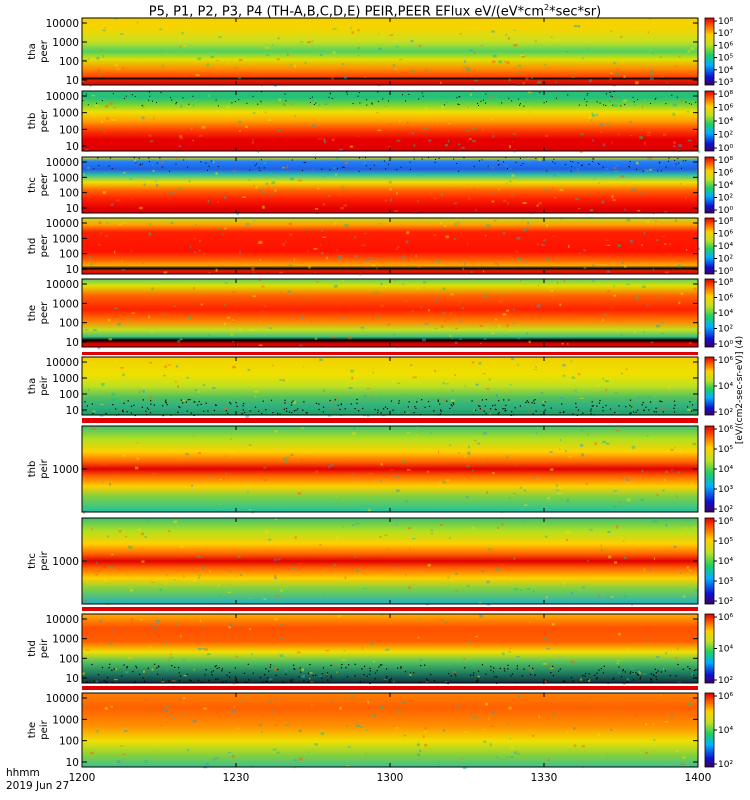 The height and width of the screenshot is (800, 750). What do you see at coordinates (387, 731) in the screenshot?
I see `speckle-the-peir` at bounding box center [387, 731].